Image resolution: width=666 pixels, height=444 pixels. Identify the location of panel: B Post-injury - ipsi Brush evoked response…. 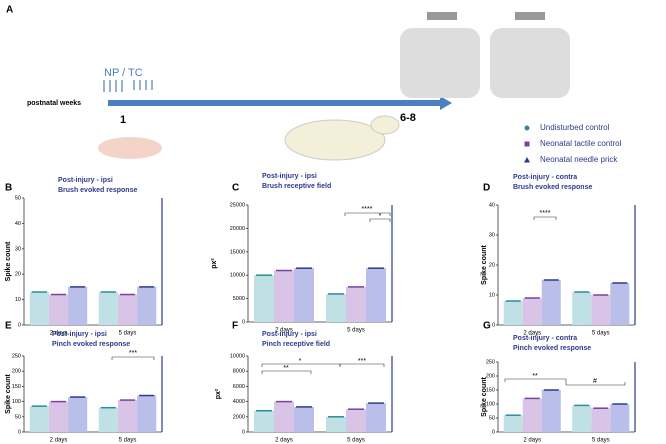
(84, 257).